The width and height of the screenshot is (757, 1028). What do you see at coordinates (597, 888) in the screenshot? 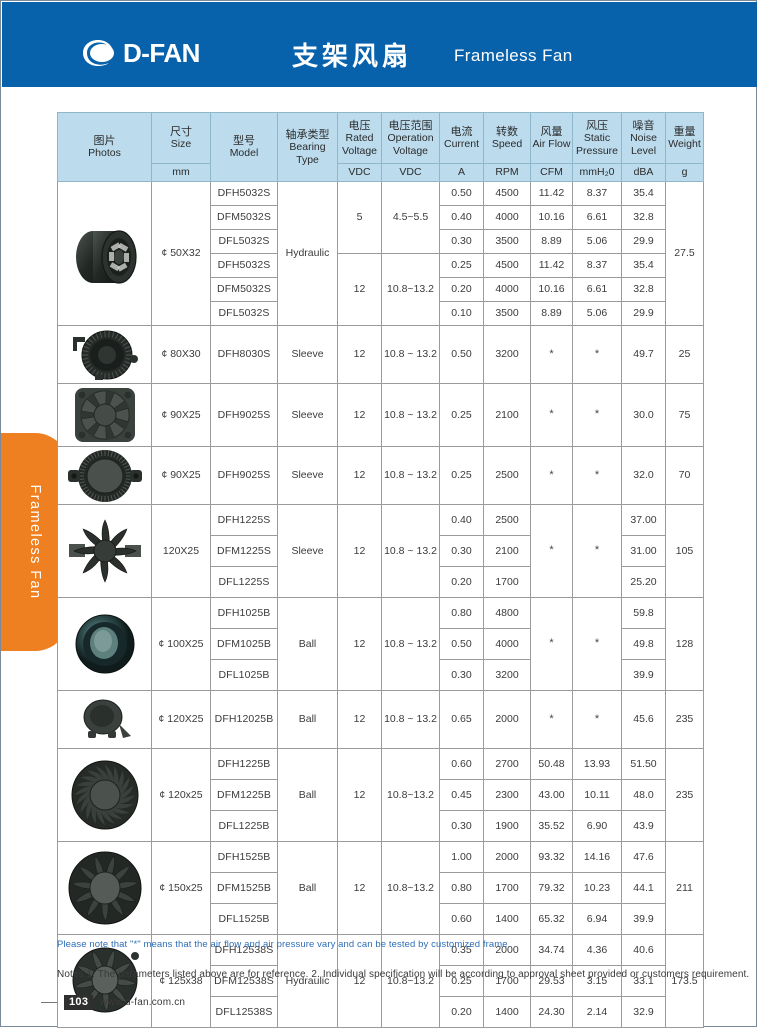
I see `cell-static-pressure: 10.23` at bounding box center [597, 888].